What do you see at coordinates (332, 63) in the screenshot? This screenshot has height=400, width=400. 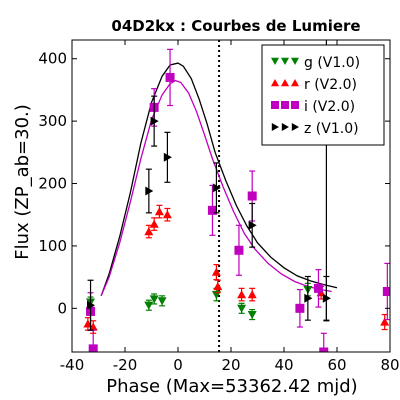 I see `legend-label: g (V1.0)` at bounding box center [332, 63].